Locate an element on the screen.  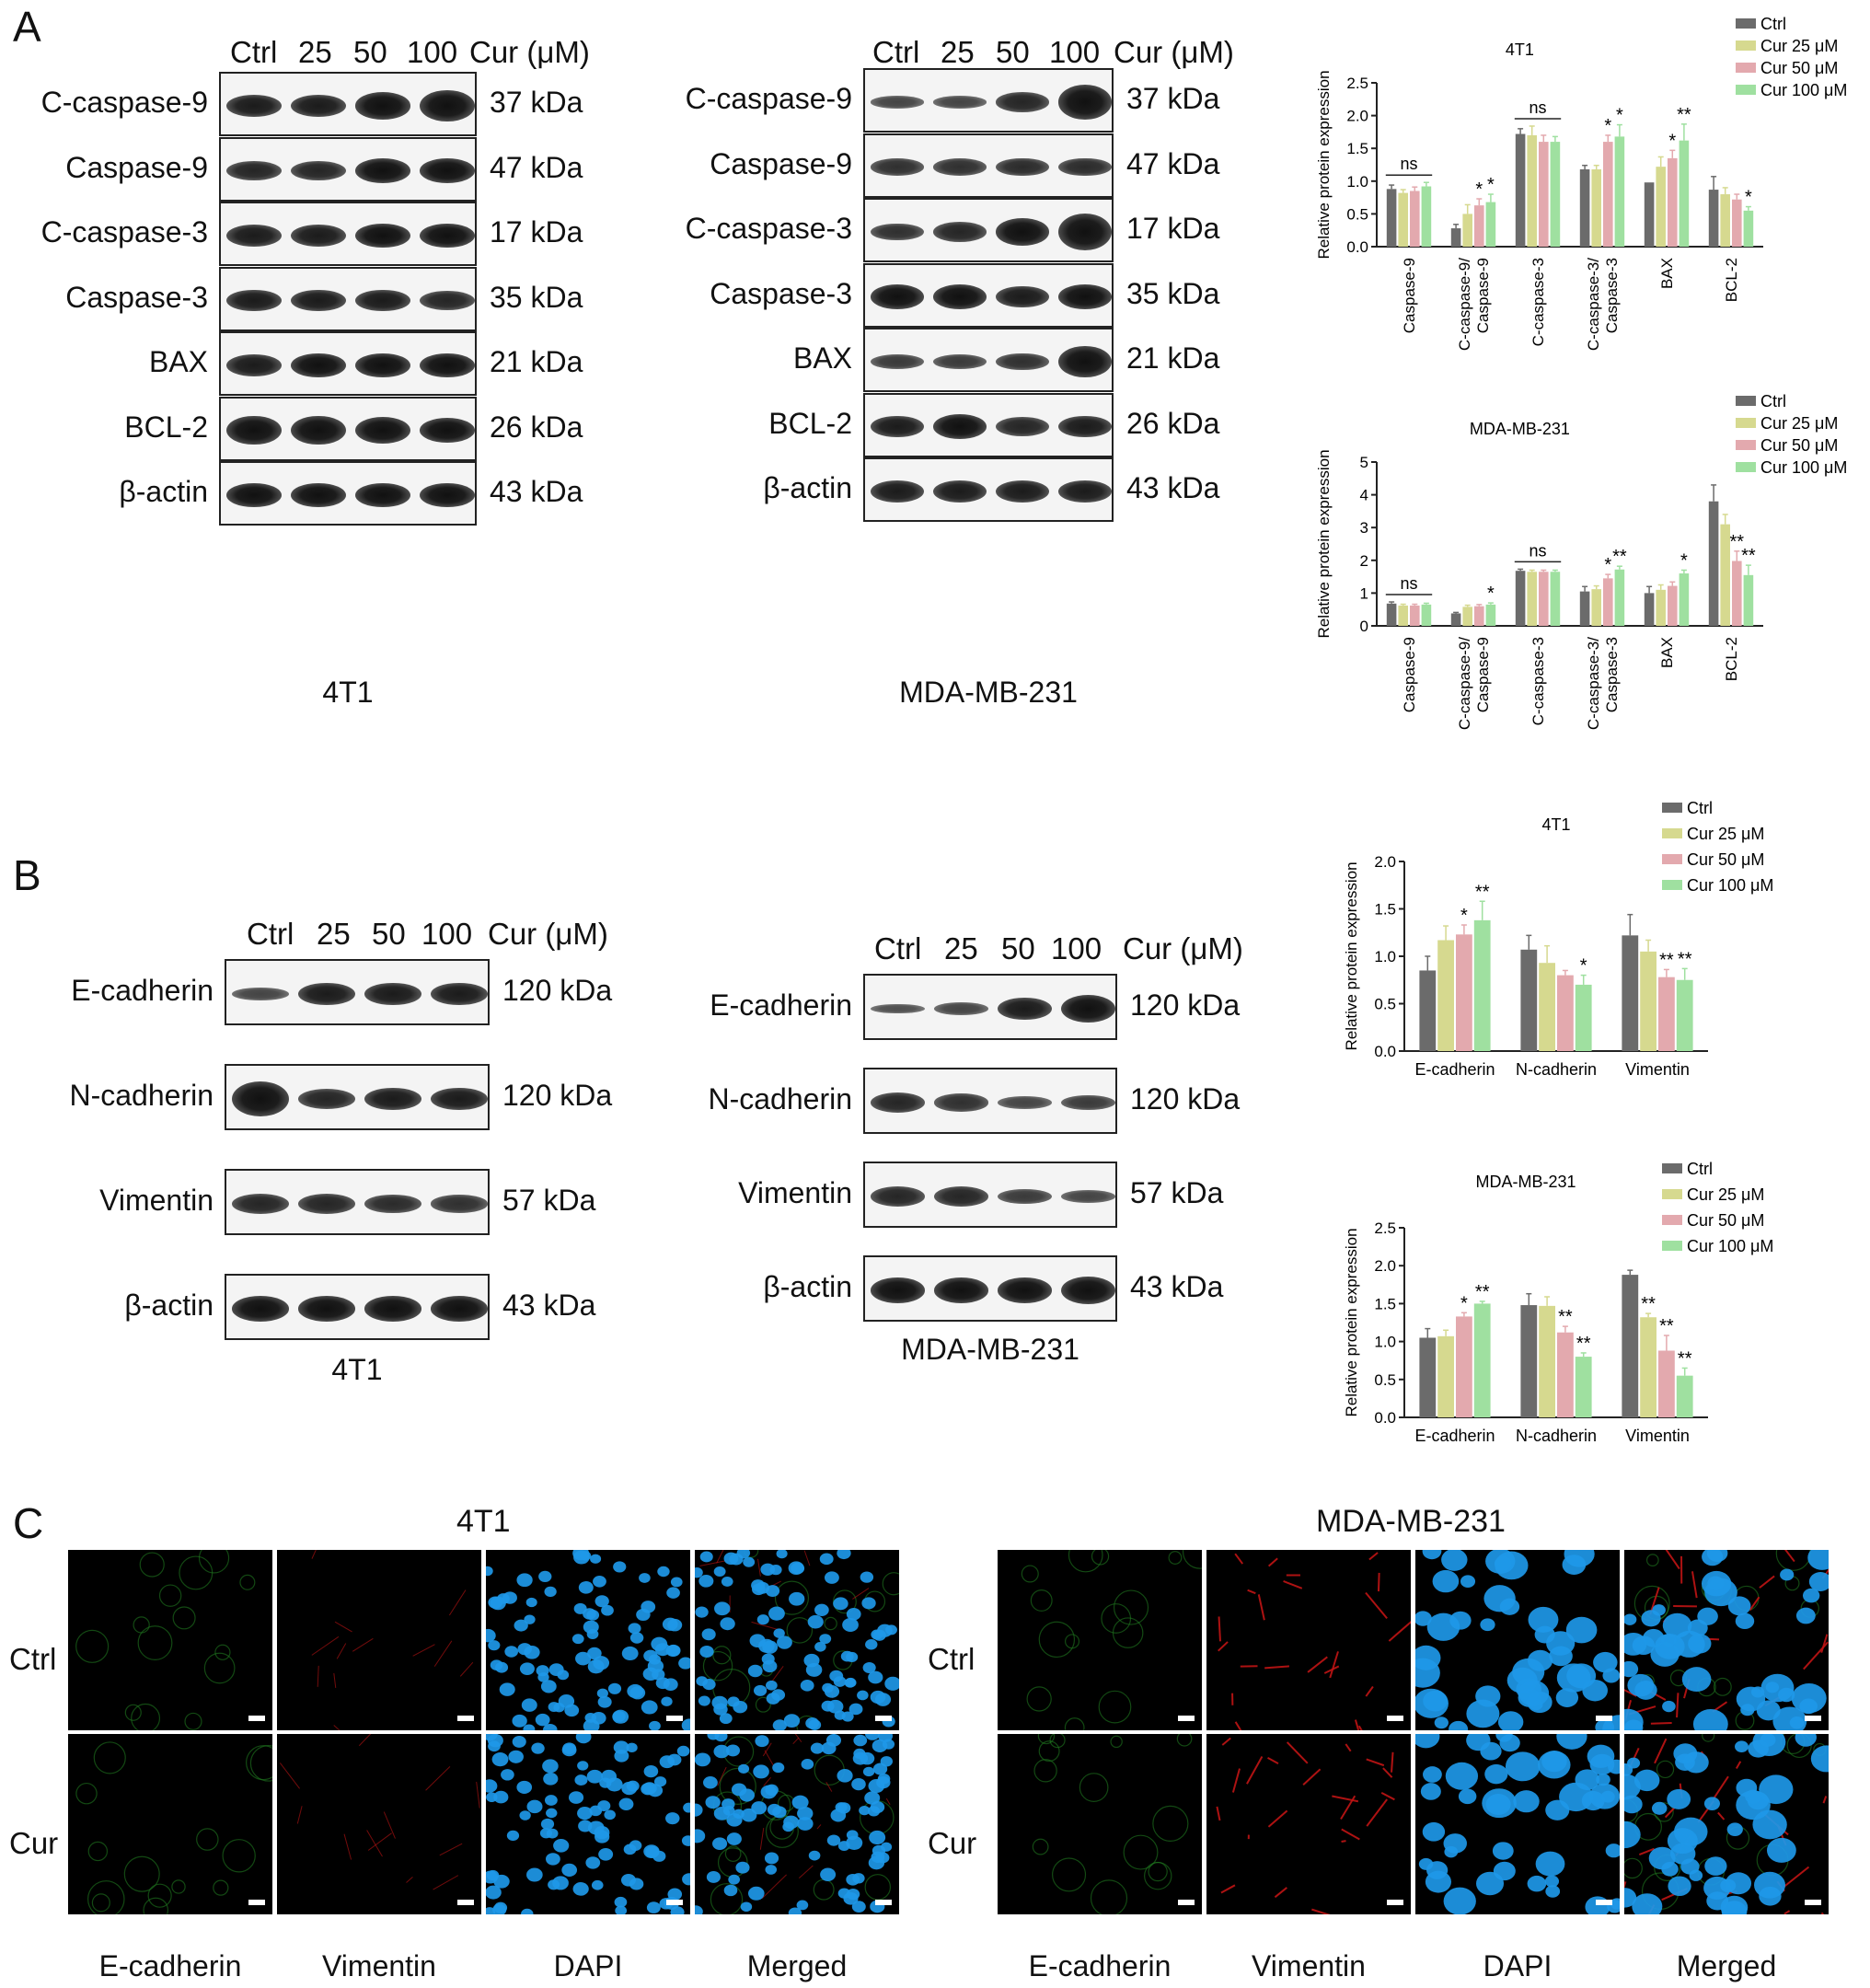
if-tile-4t1 is located at coordinates (379, 1640).